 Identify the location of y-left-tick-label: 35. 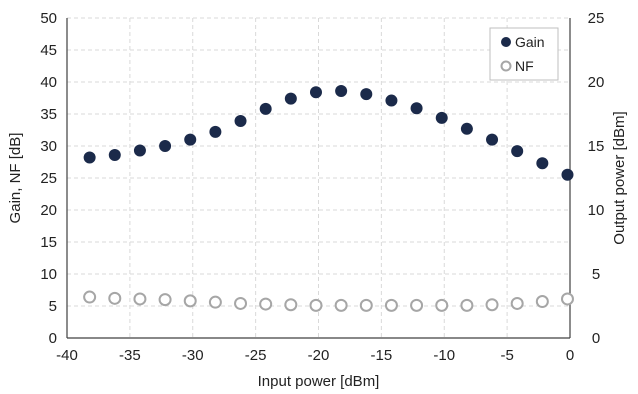
(48, 114).